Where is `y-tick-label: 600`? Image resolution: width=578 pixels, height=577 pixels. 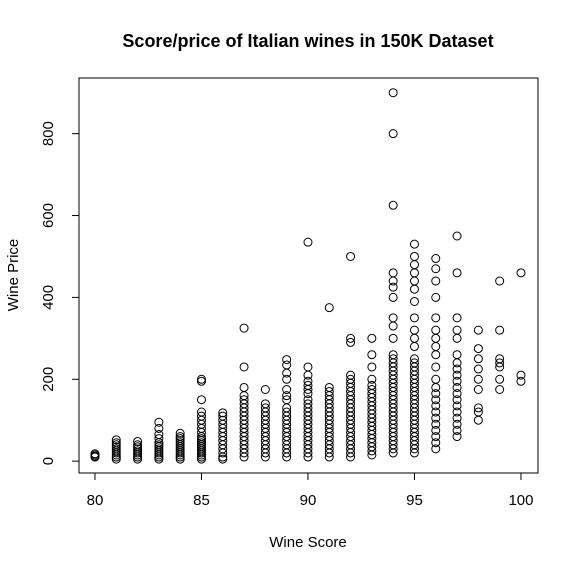
y-tick-label: 600 is located at coordinates (48, 215).